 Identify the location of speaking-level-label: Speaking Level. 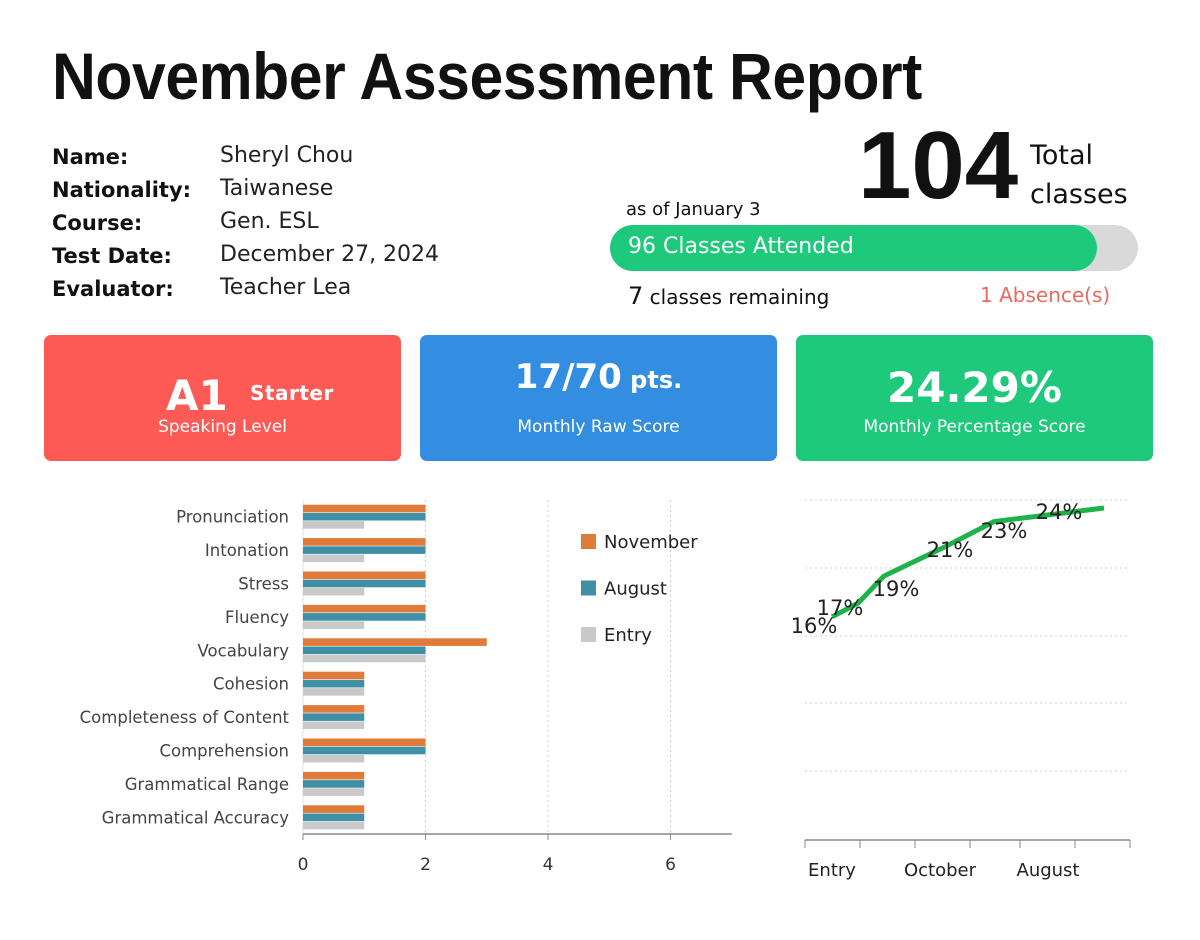
(222, 427).